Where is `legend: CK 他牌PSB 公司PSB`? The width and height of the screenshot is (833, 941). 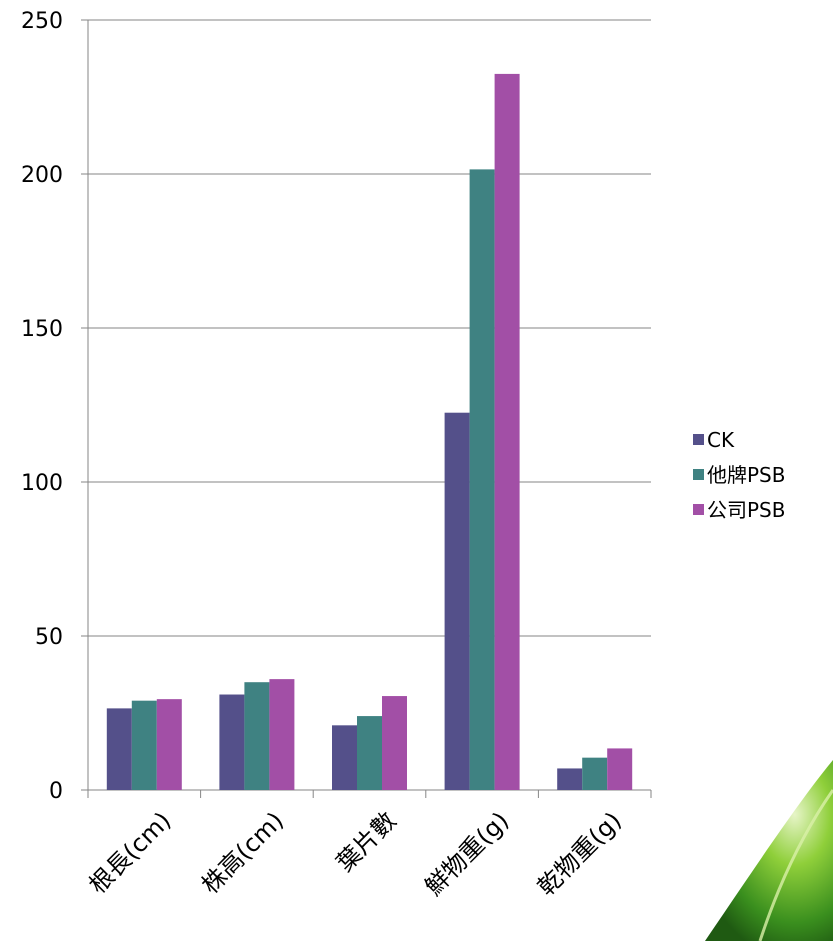
legend: CK 他牌PSB 公司PSB is located at coordinates (739, 475).